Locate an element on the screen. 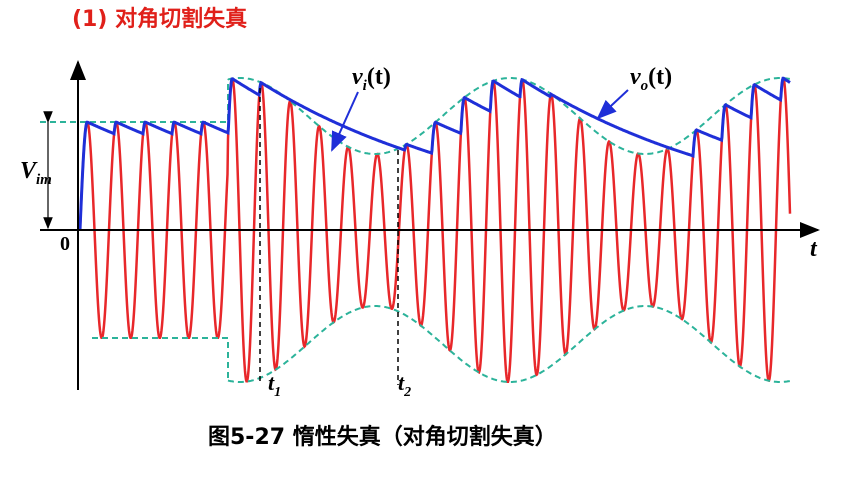 The height and width of the screenshot is (497, 857). envelope-bottom is located at coordinates (441, 344).